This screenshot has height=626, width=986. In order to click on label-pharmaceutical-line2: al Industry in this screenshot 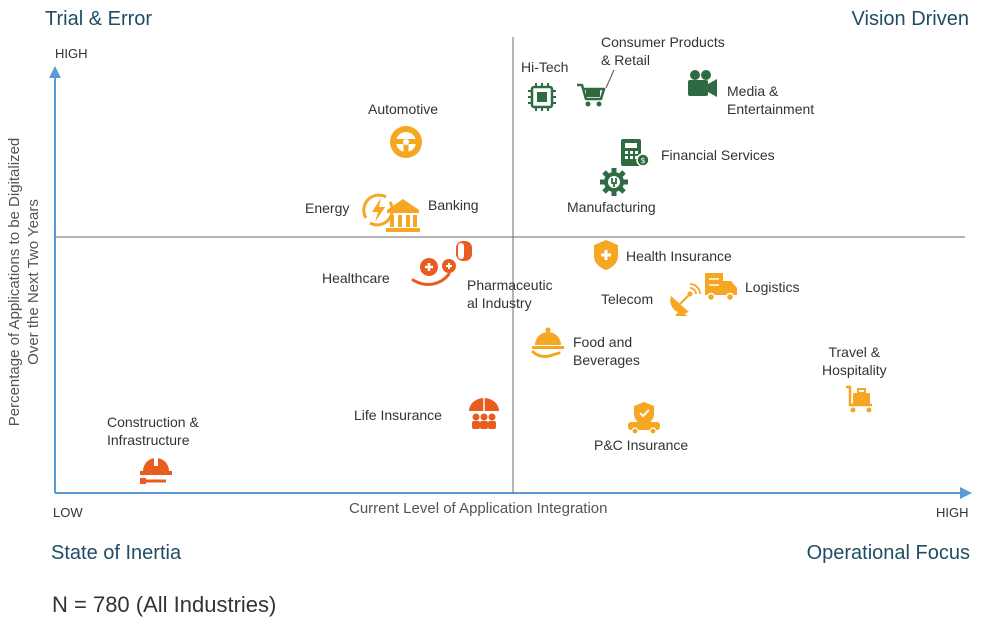, I will do `click(499, 303)`.